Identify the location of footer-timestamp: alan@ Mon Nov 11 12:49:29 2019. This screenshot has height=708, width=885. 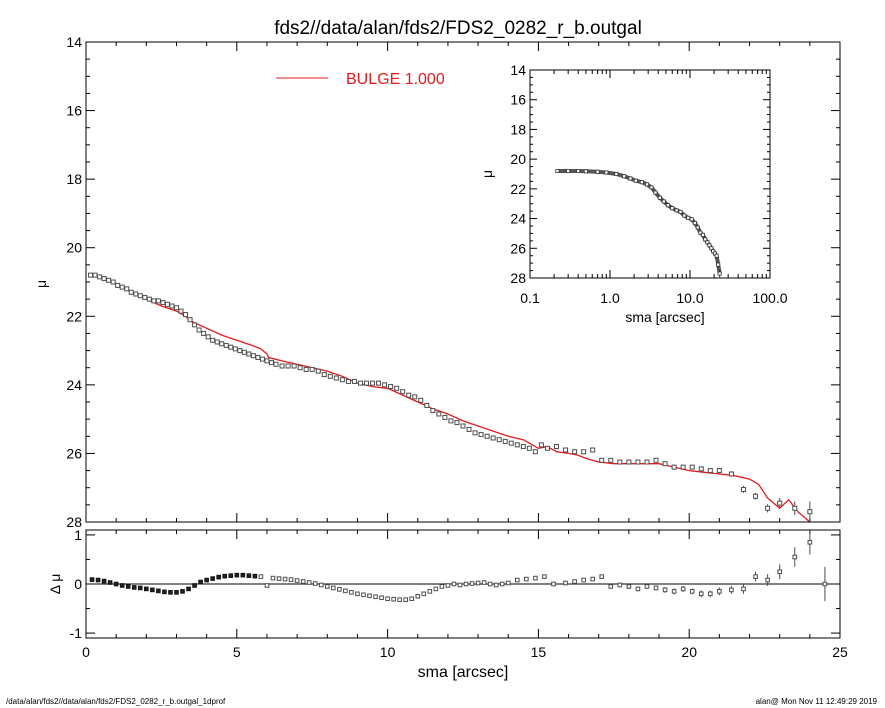
(816, 701).